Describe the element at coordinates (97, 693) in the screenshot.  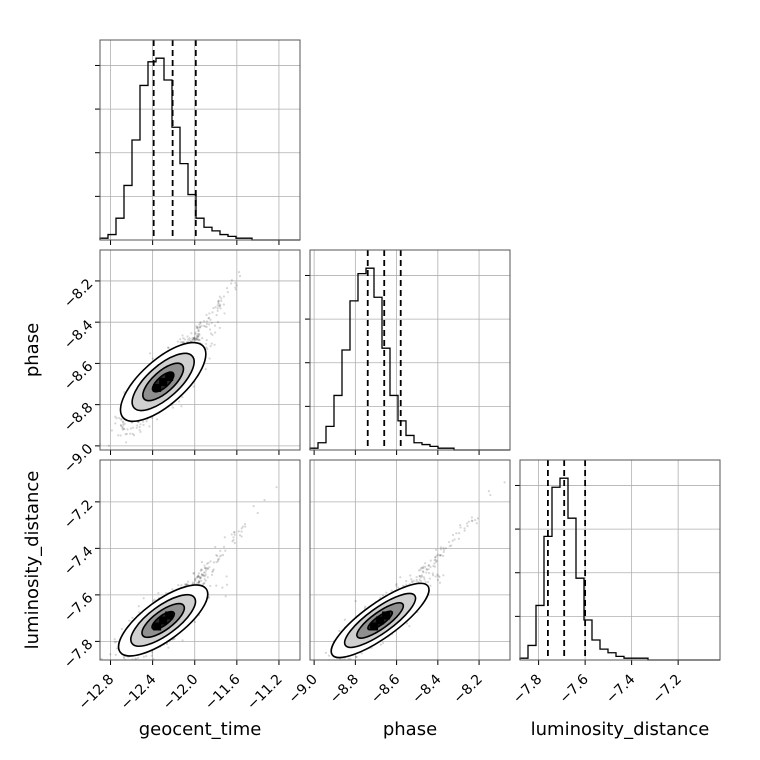
I see `xtick-label-geocent_time: −12.8` at that location.